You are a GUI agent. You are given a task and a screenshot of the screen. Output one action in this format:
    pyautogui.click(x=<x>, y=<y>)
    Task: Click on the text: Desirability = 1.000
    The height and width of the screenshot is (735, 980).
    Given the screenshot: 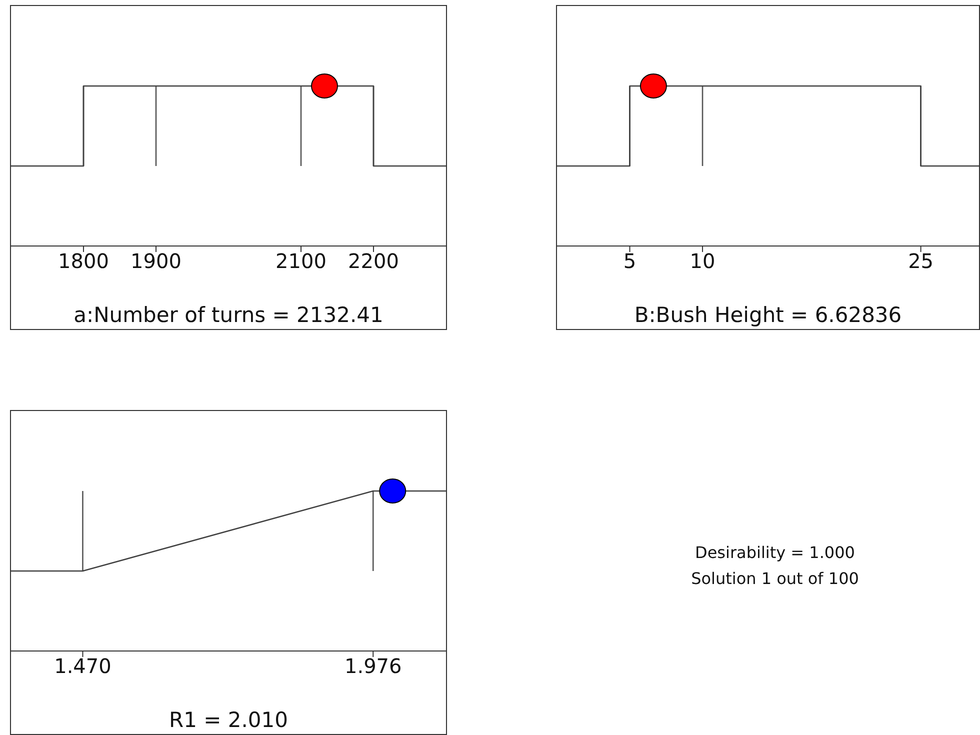 What is the action you would take?
    pyautogui.click(x=775, y=553)
    